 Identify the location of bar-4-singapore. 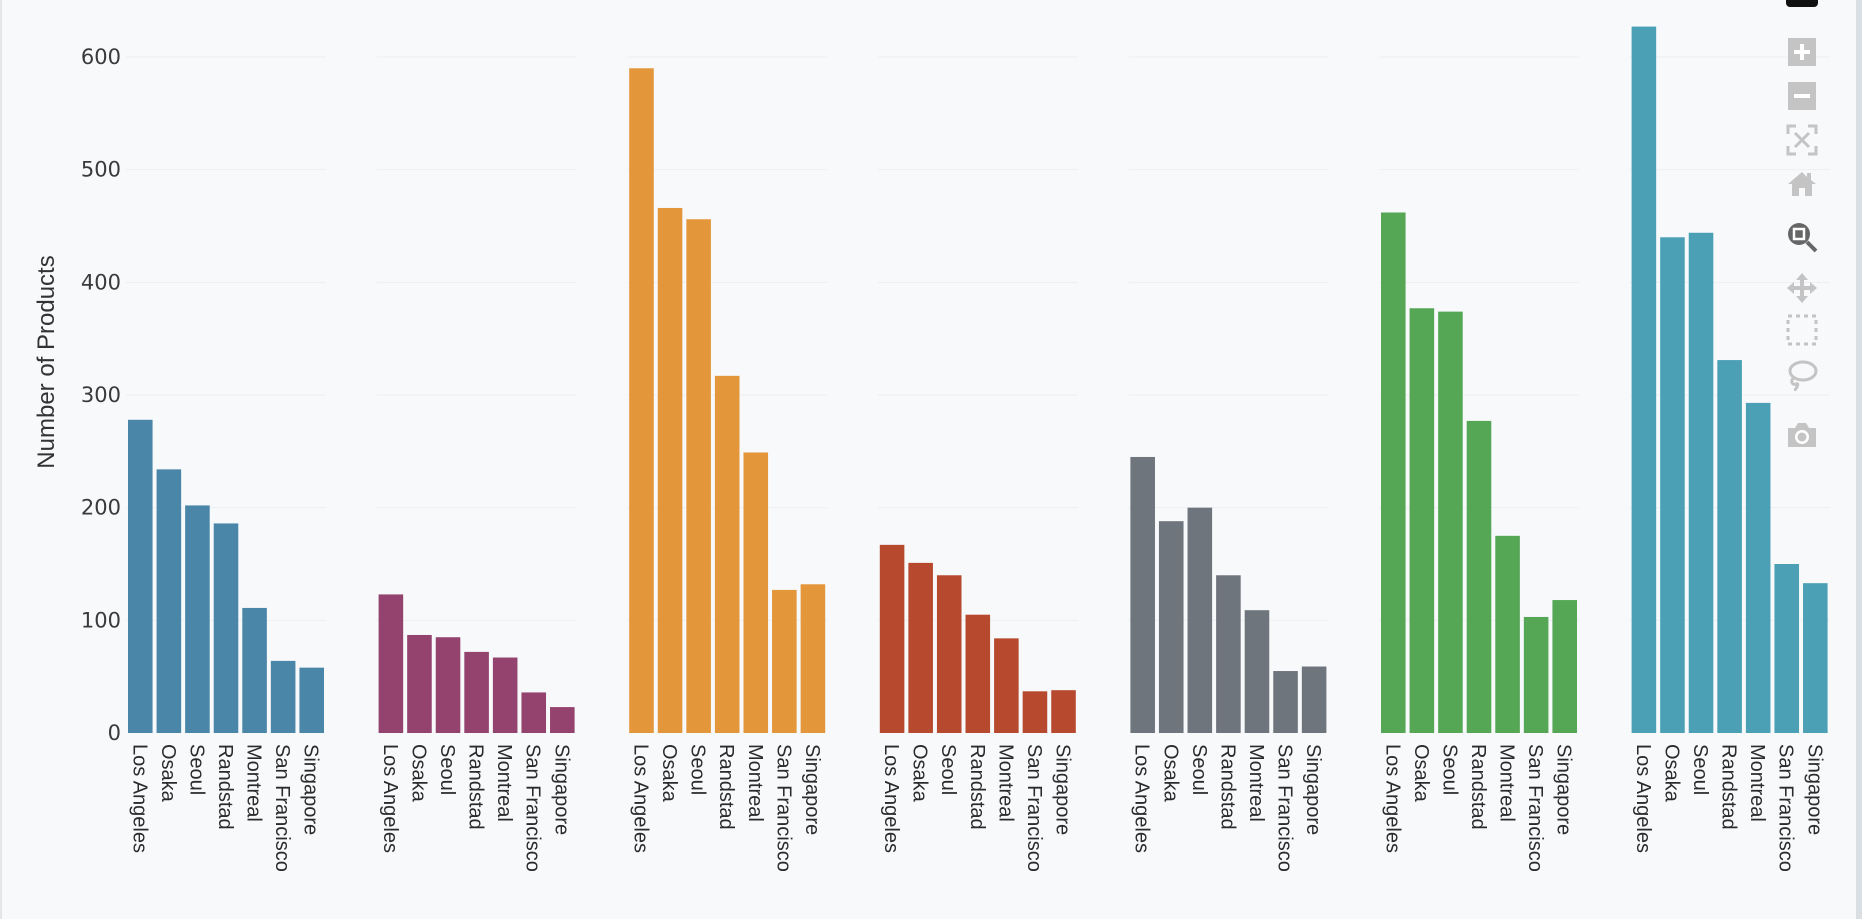
(1063, 711).